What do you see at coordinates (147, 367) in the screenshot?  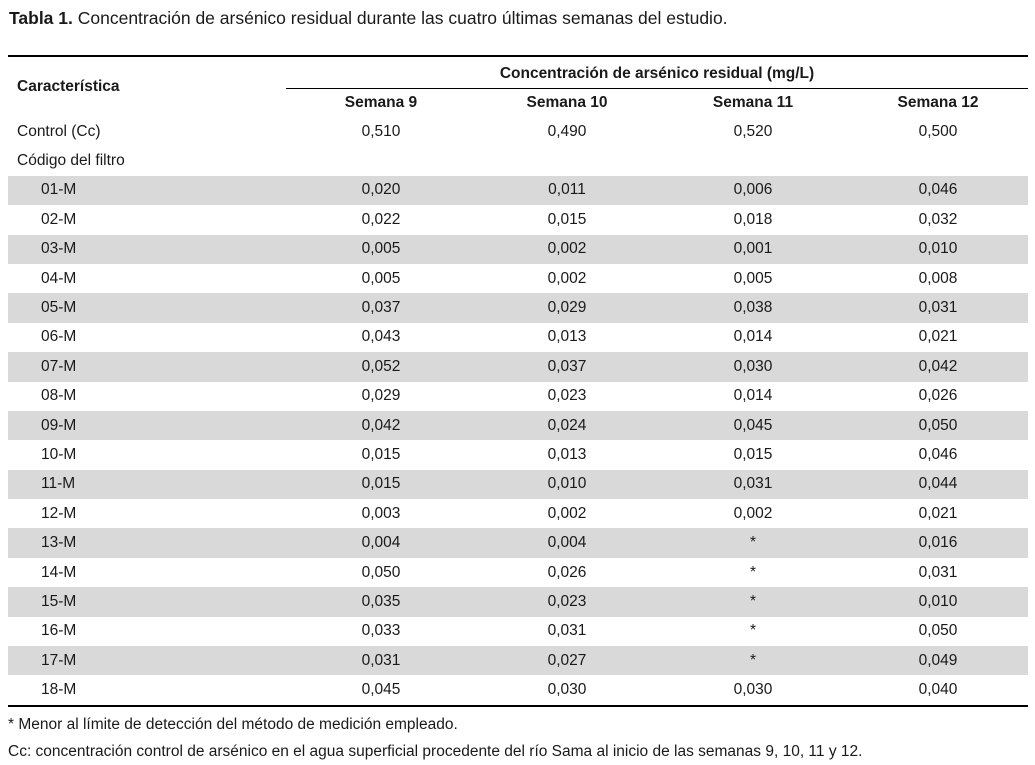 I see `row-label: 07-M` at bounding box center [147, 367].